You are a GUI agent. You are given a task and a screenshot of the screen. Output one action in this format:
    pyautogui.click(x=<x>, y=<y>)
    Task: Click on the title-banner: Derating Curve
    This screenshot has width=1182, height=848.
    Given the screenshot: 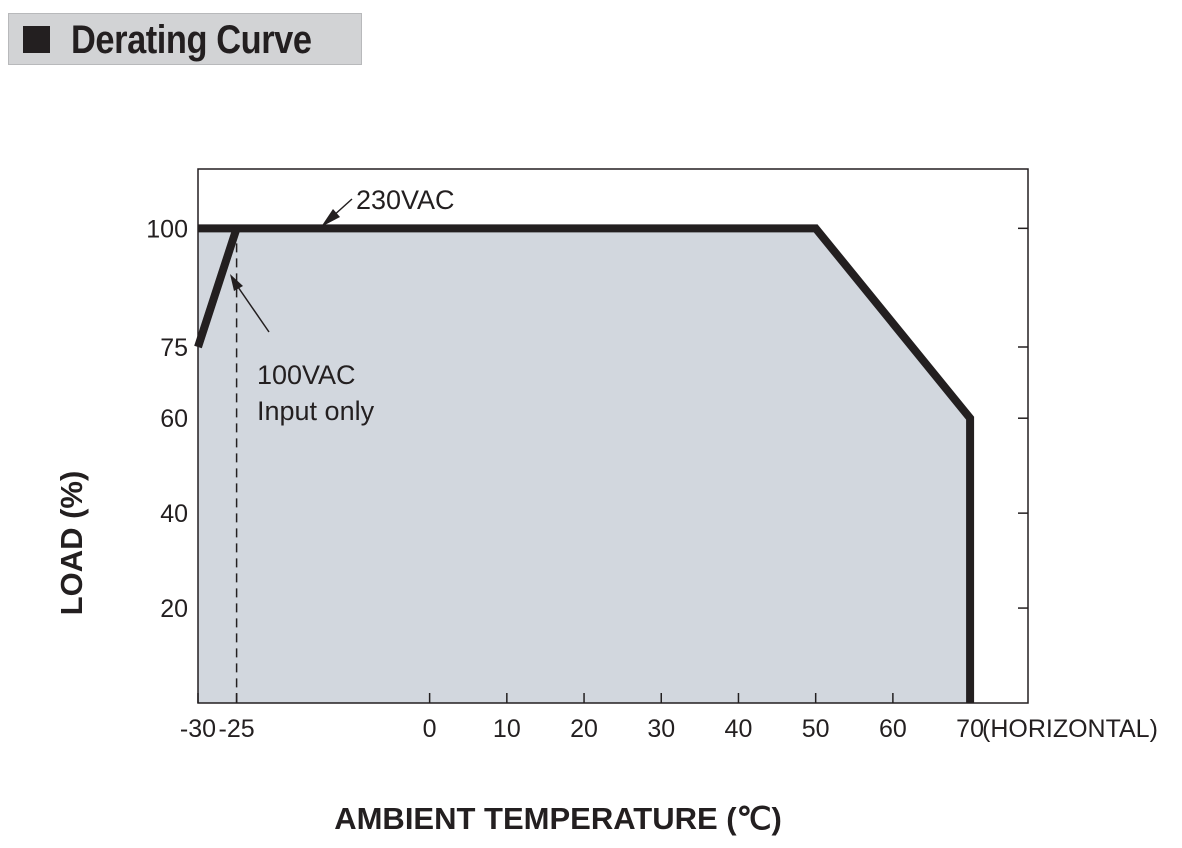 What is the action you would take?
    pyautogui.click(x=185, y=39)
    